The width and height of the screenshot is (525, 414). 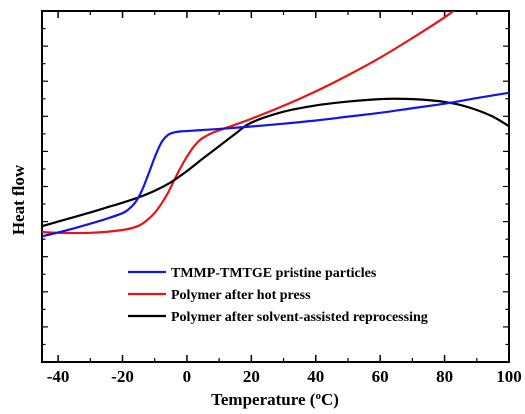 What do you see at coordinates (187, 376) in the screenshot?
I see `x-tick-label: 0` at bounding box center [187, 376].